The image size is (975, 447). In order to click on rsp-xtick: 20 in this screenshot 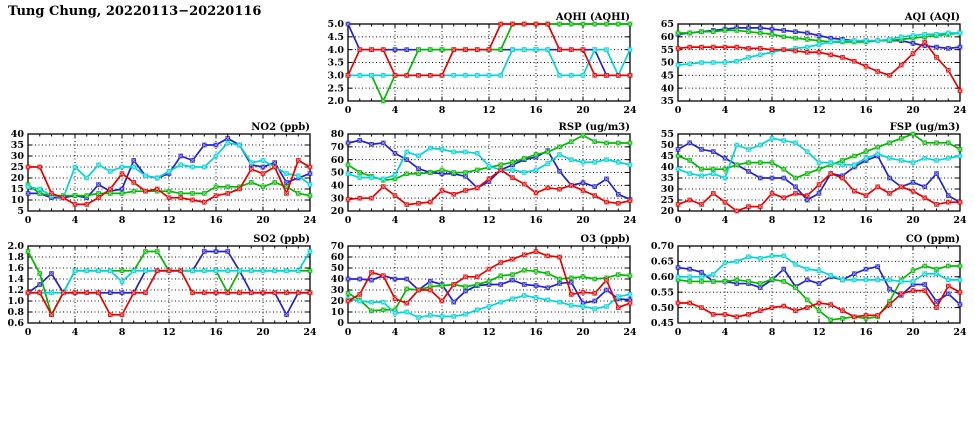, I will do `click(583, 220)`.